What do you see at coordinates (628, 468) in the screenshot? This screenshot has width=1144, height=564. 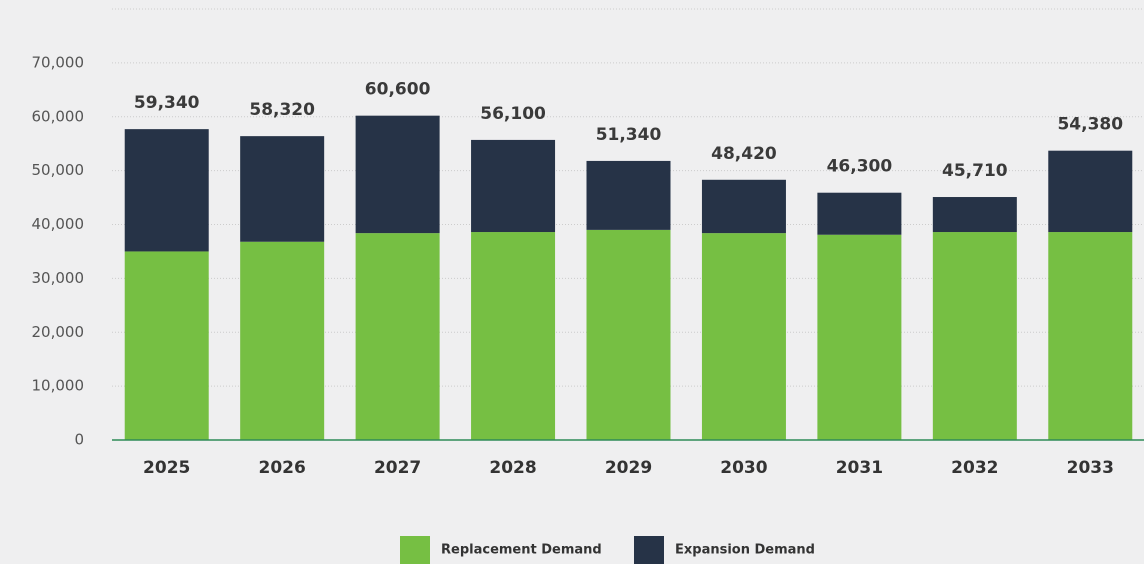 I see `x-tick-label: 2029` at bounding box center [628, 468].